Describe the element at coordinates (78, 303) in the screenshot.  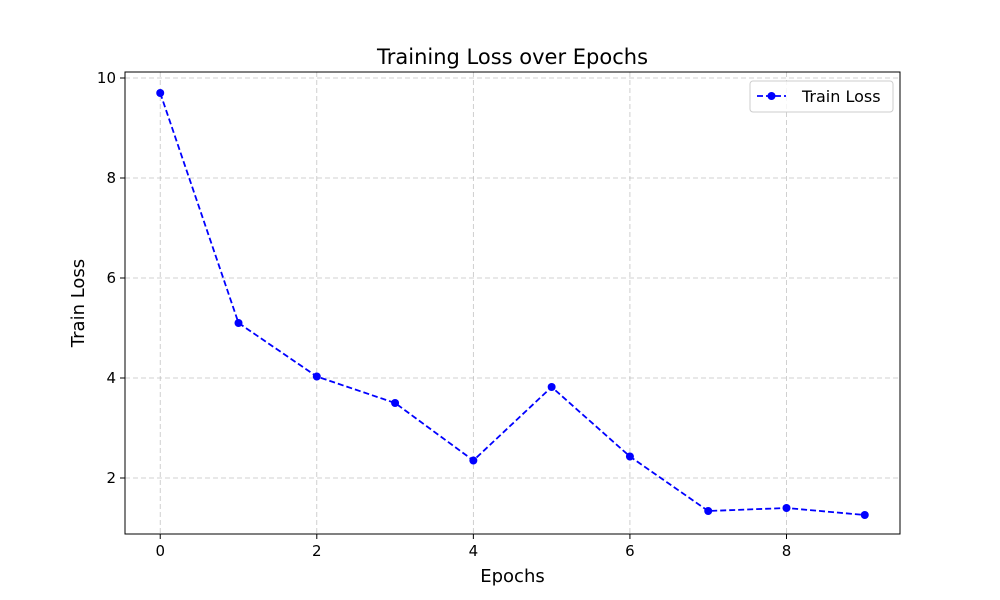
I see `y-axis-label: Train Loss` at that location.